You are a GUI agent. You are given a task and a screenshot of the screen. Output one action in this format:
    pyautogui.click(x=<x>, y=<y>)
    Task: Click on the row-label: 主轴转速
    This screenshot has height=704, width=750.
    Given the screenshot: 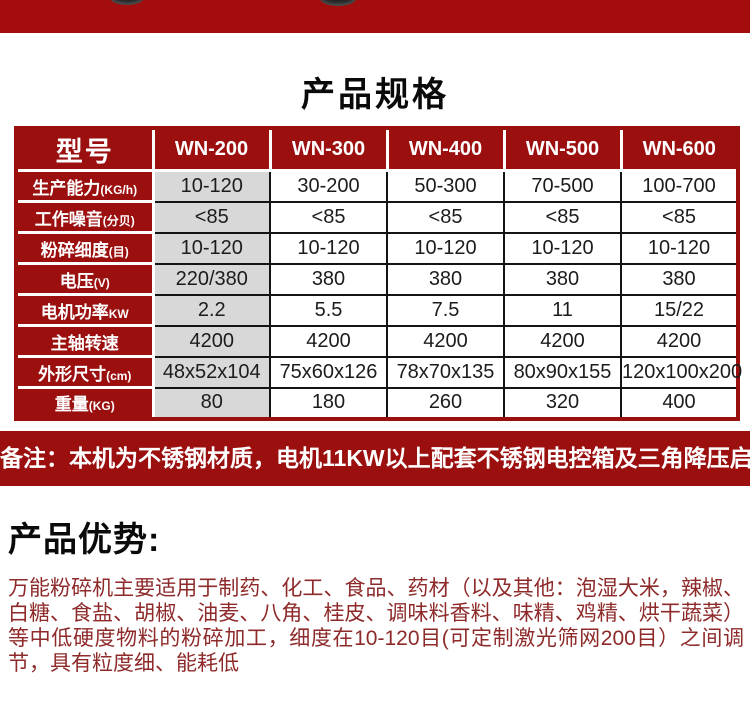 What is the action you would take?
    pyautogui.click(x=84, y=341)
    